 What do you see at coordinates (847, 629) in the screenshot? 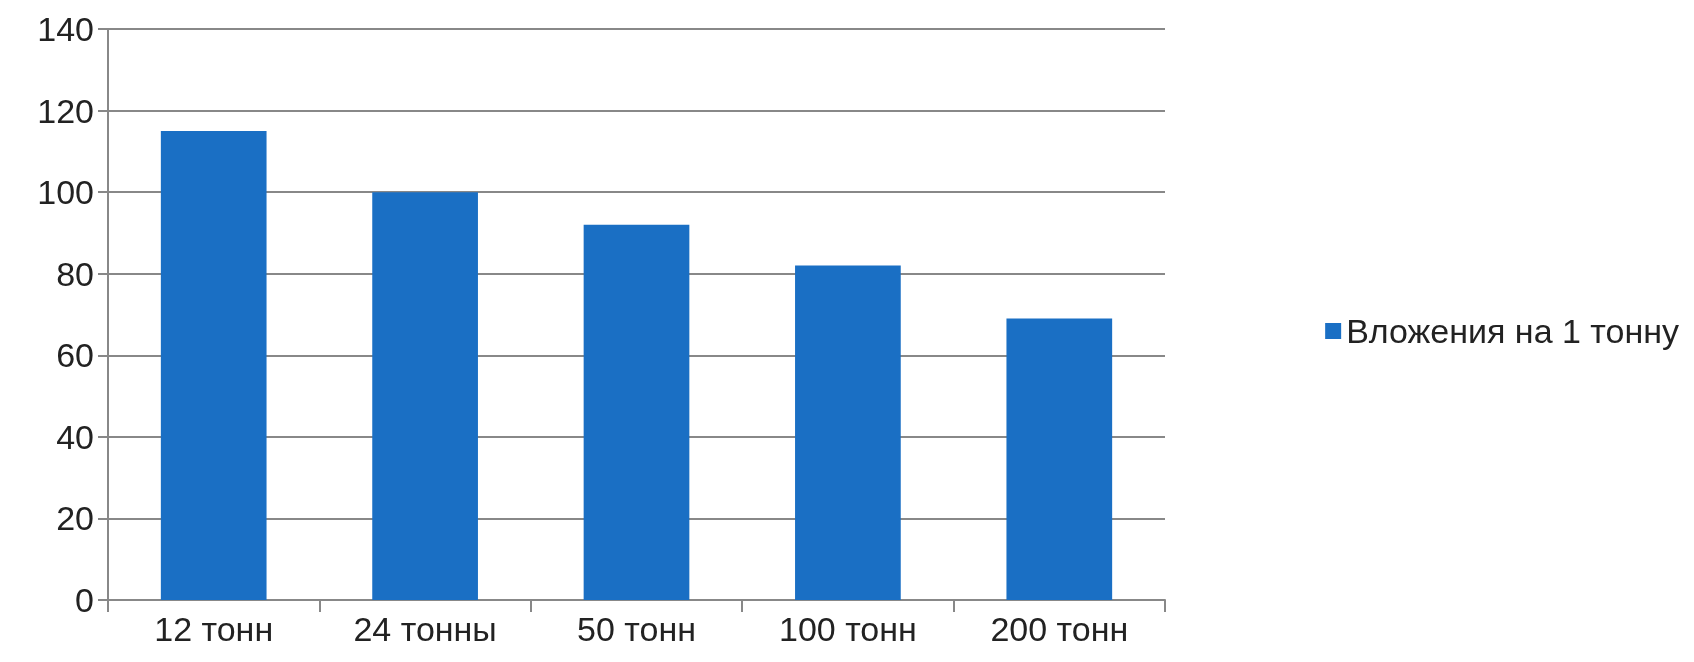
I see `x-tick-label: 100 тонн` at bounding box center [847, 629].